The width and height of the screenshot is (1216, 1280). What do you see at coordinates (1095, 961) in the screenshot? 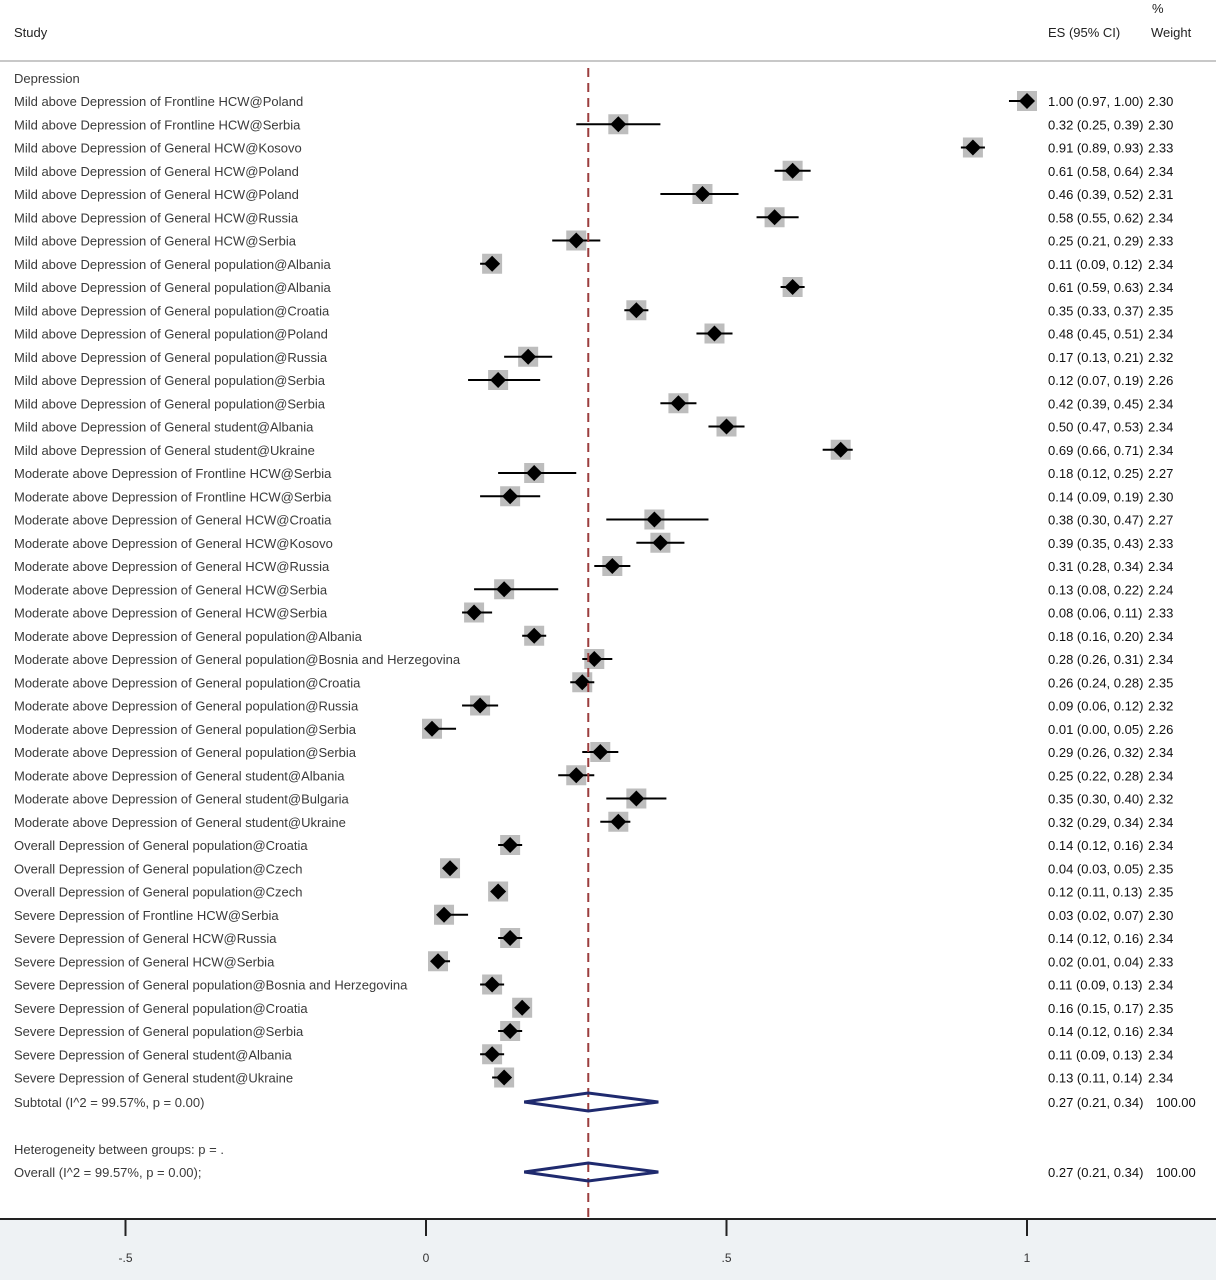
I see `study-es-ci: 0.02 (0.01, 0.04)` at bounding box center [1095, 961].